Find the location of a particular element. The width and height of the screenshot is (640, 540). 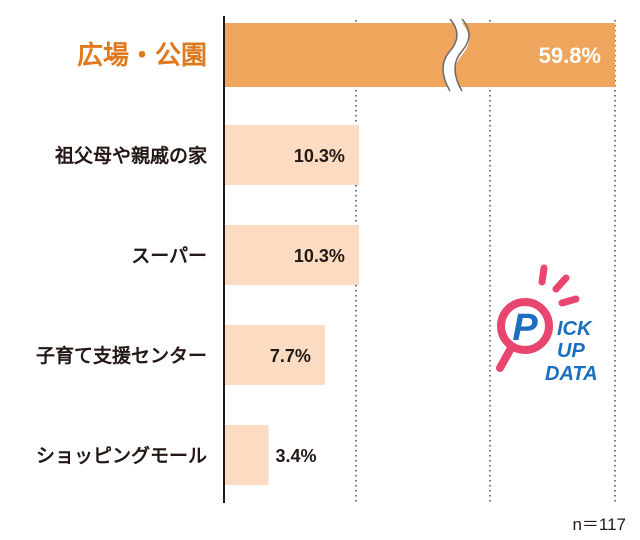

logo-line-2: UP is located at coordinates (571, 351).